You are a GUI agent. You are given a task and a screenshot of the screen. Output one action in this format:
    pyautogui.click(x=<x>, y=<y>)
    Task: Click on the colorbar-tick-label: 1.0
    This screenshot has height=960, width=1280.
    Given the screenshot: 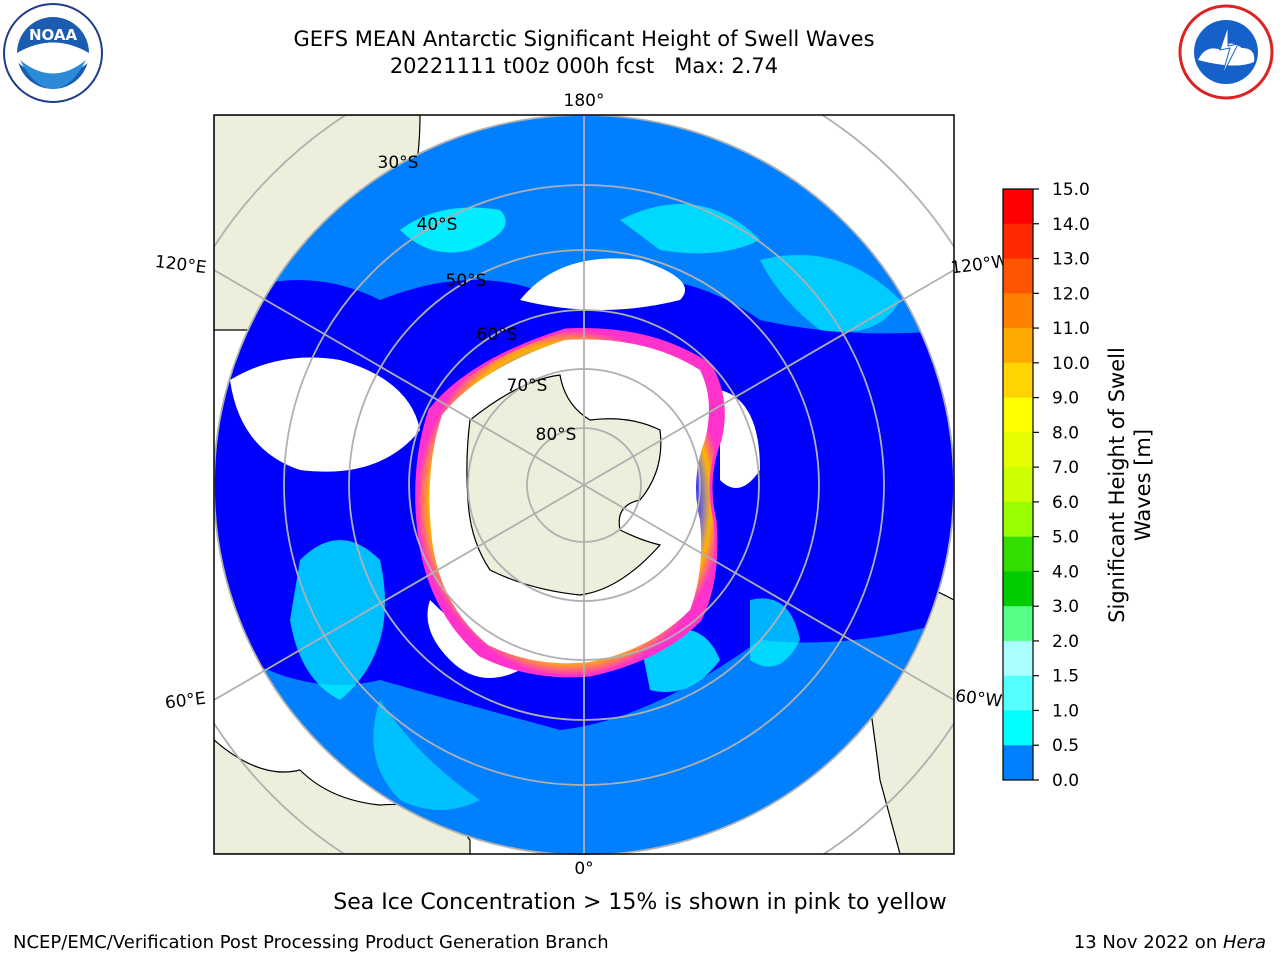 What is the action you would take?
    pyautogui.click(x=1065, y=711)
    